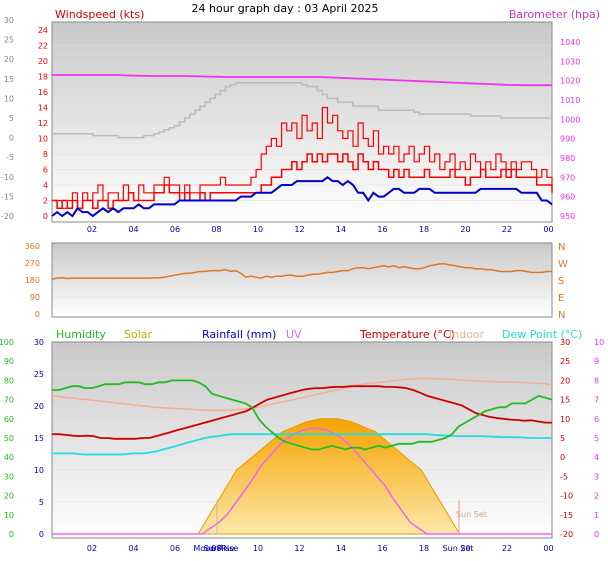 The image size is (608, 561). I want to click on uv-tick-label: 4, so click(596, 457).